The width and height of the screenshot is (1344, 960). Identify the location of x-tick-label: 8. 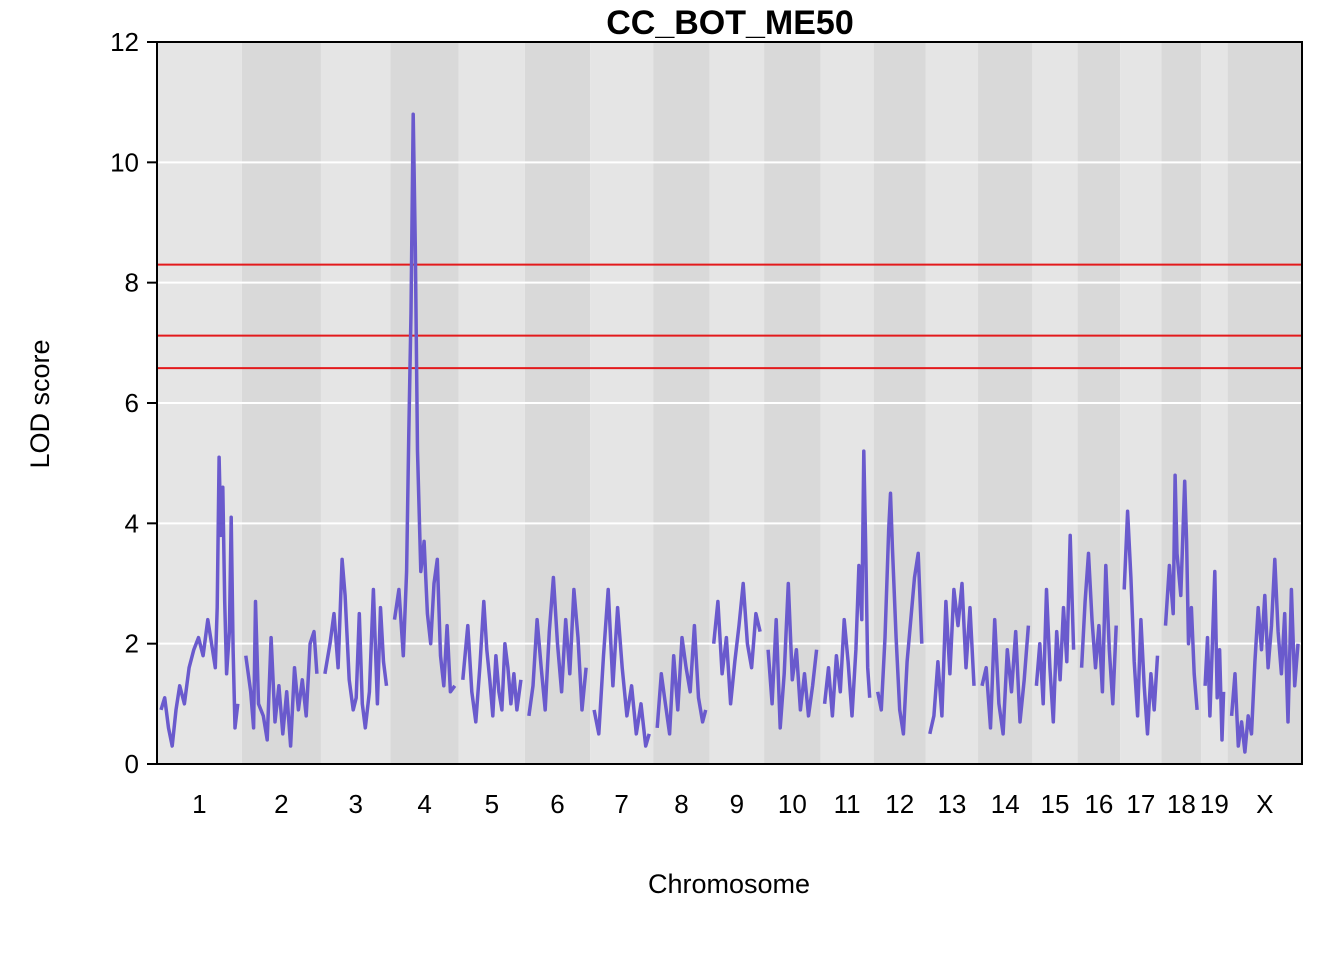
(681, 804).